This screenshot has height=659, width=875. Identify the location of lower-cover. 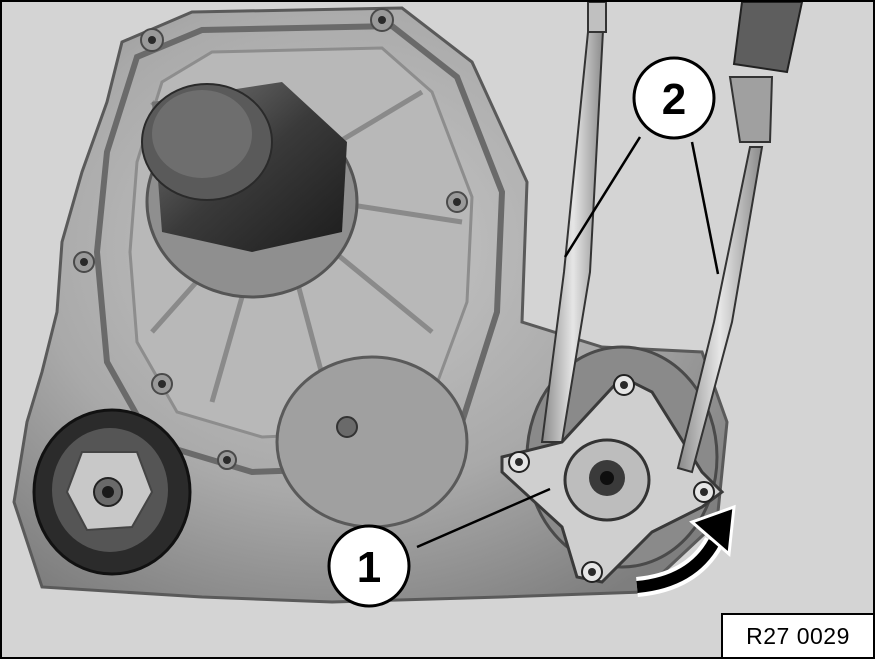
(372, 442).